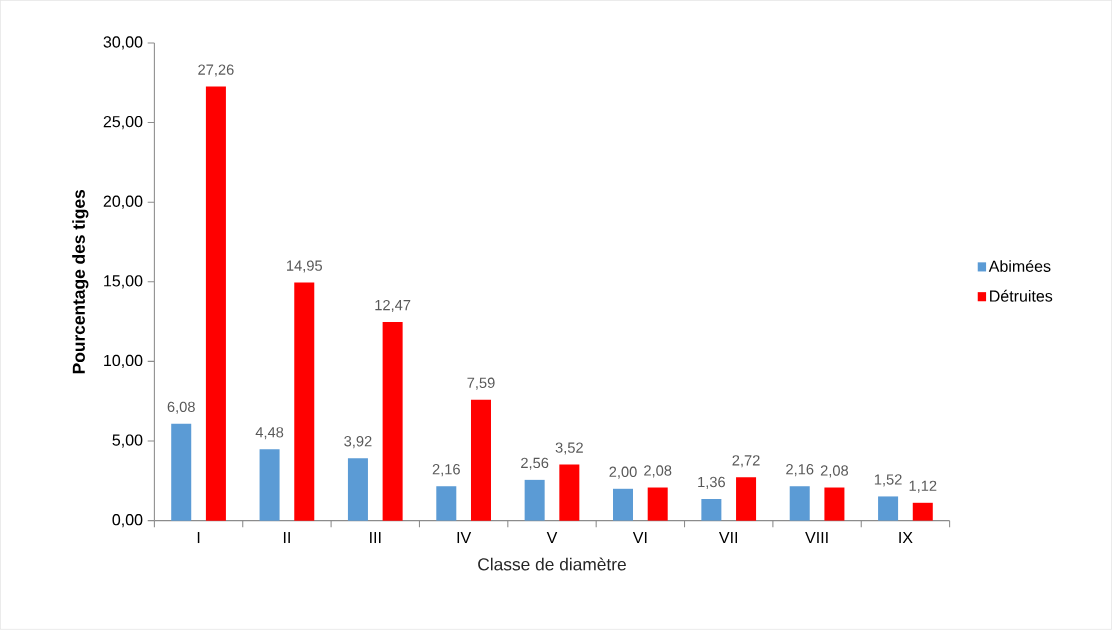  I want to click on y-tick-label: 20,00, so click(123, 202).